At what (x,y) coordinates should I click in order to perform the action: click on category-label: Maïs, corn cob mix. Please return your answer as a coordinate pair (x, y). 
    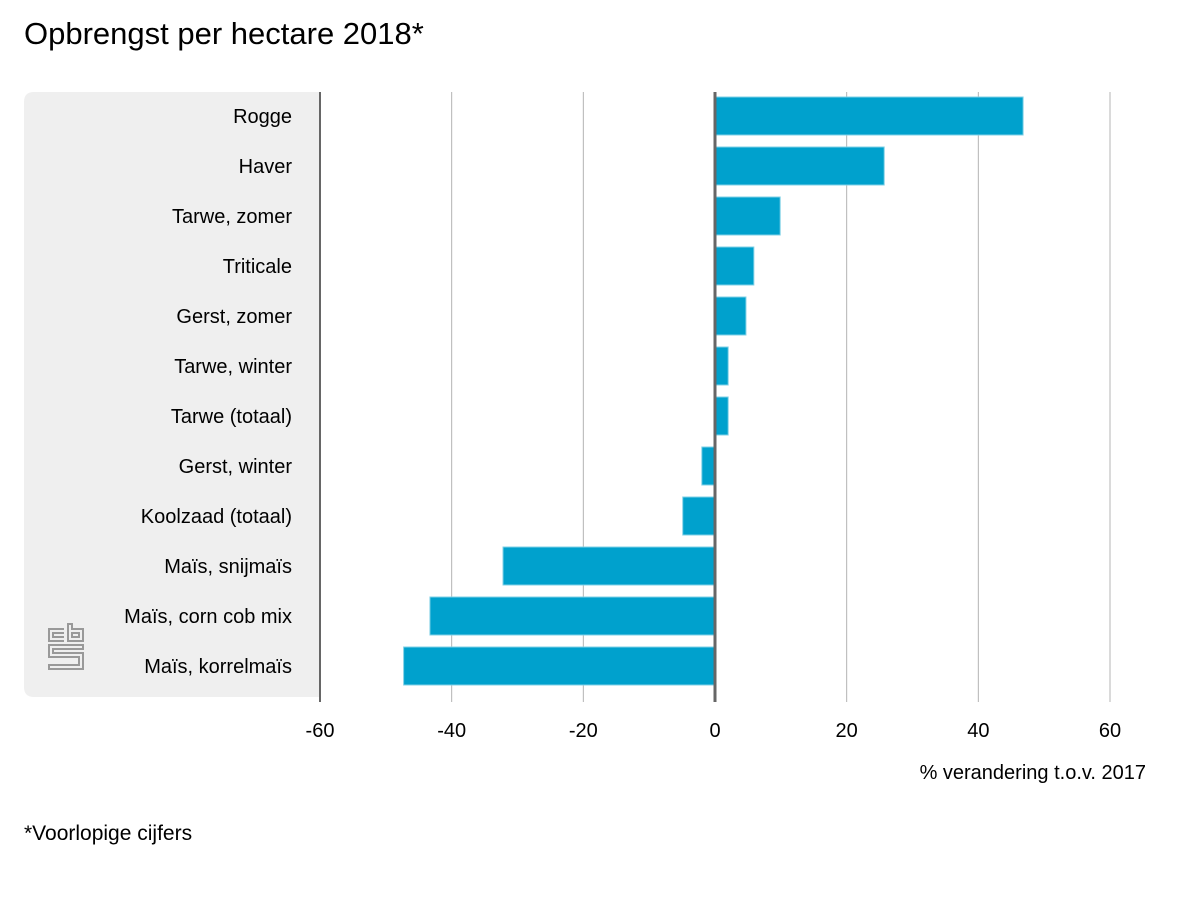
    Looking at the image, I should click on (208, 617).